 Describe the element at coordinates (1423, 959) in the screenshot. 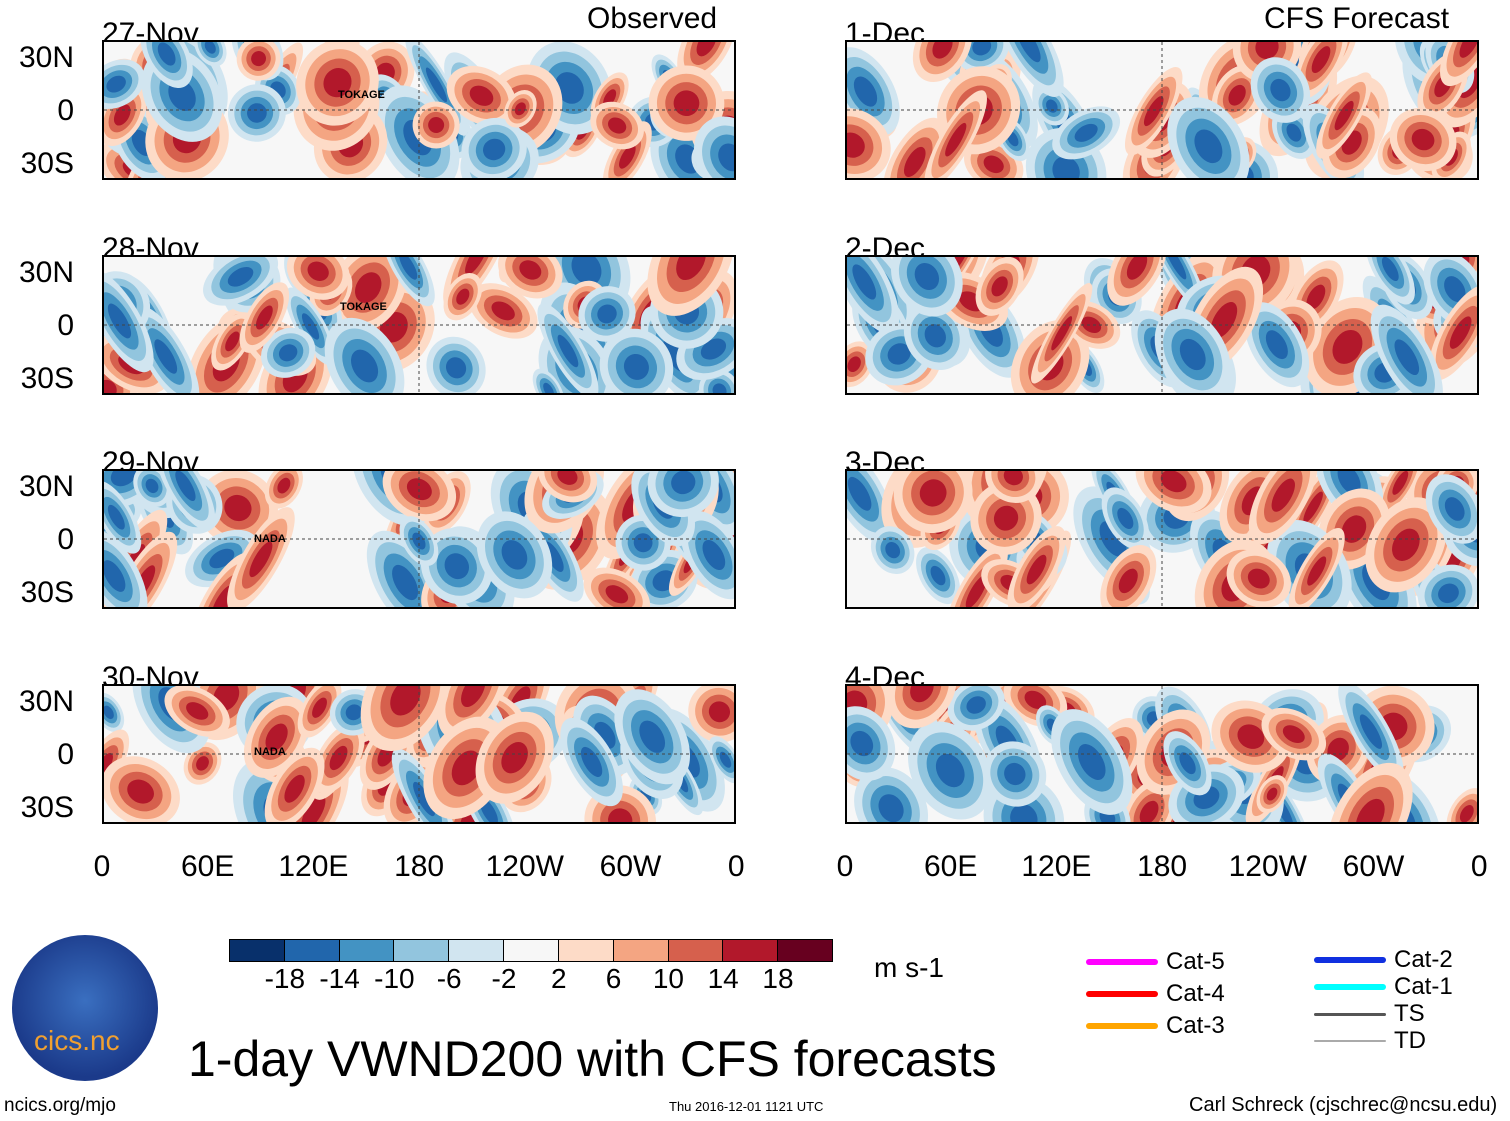

I see `legend-label: Cat-2` at that location.